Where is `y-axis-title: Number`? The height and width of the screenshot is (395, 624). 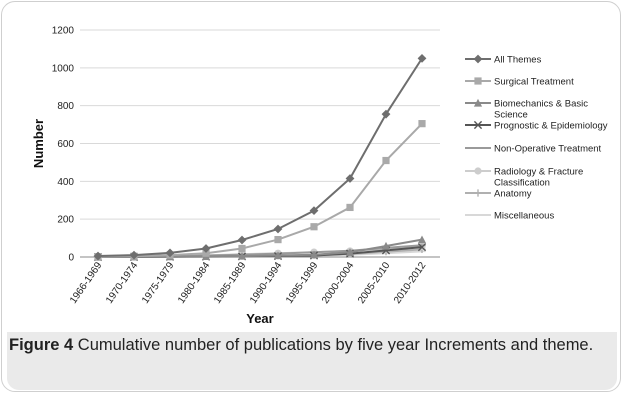
y-axis-title: Number is located at coordinates (38, 143).